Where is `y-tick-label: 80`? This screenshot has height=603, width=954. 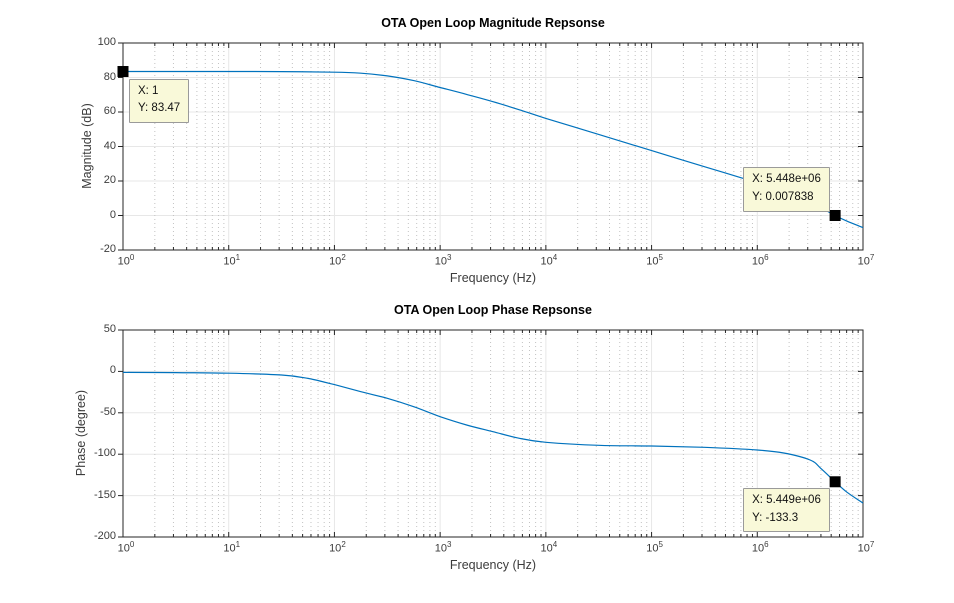
y-tick-label: 80 is located at coordinates (109, 76).